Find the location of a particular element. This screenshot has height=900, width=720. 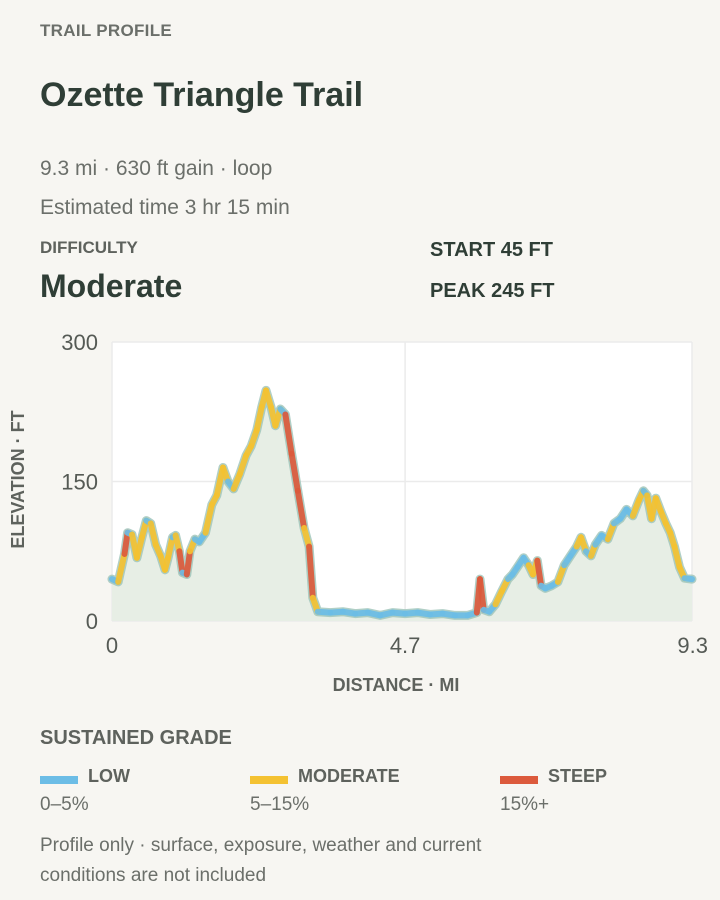

legend-swatch-moderate is located at coordinates (269, 780).